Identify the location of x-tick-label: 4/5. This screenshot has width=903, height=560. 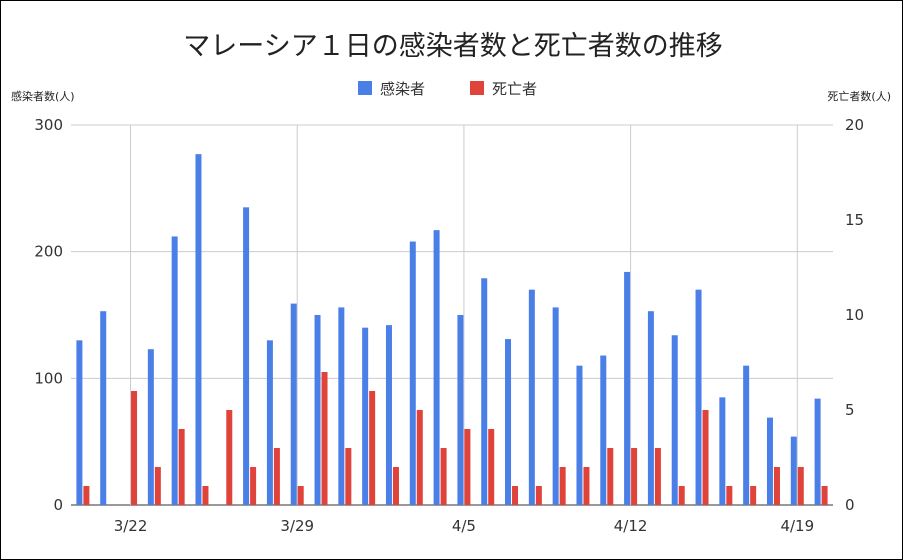
(464, 526).